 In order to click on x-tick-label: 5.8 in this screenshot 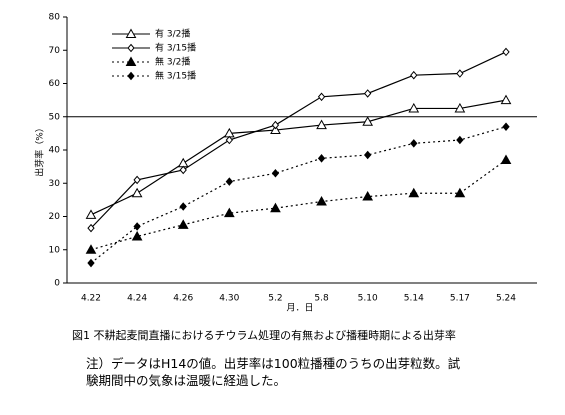, I will do `click(321, 299)`.